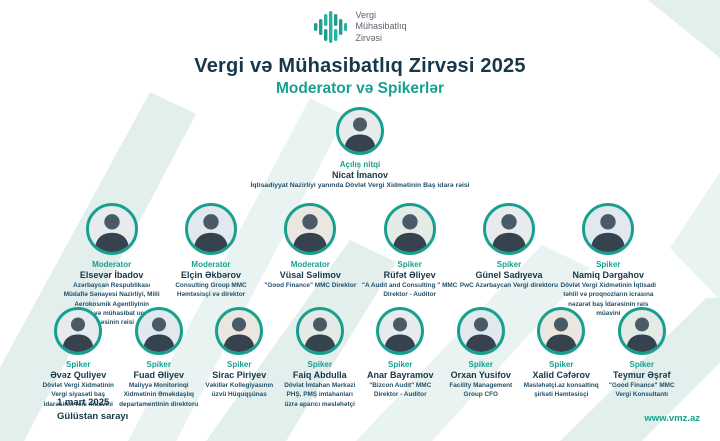 Image resolution: width=720 pixels, height=441 pixels. I want to click on person-name: Anar Bayramov, so click(400, 375).